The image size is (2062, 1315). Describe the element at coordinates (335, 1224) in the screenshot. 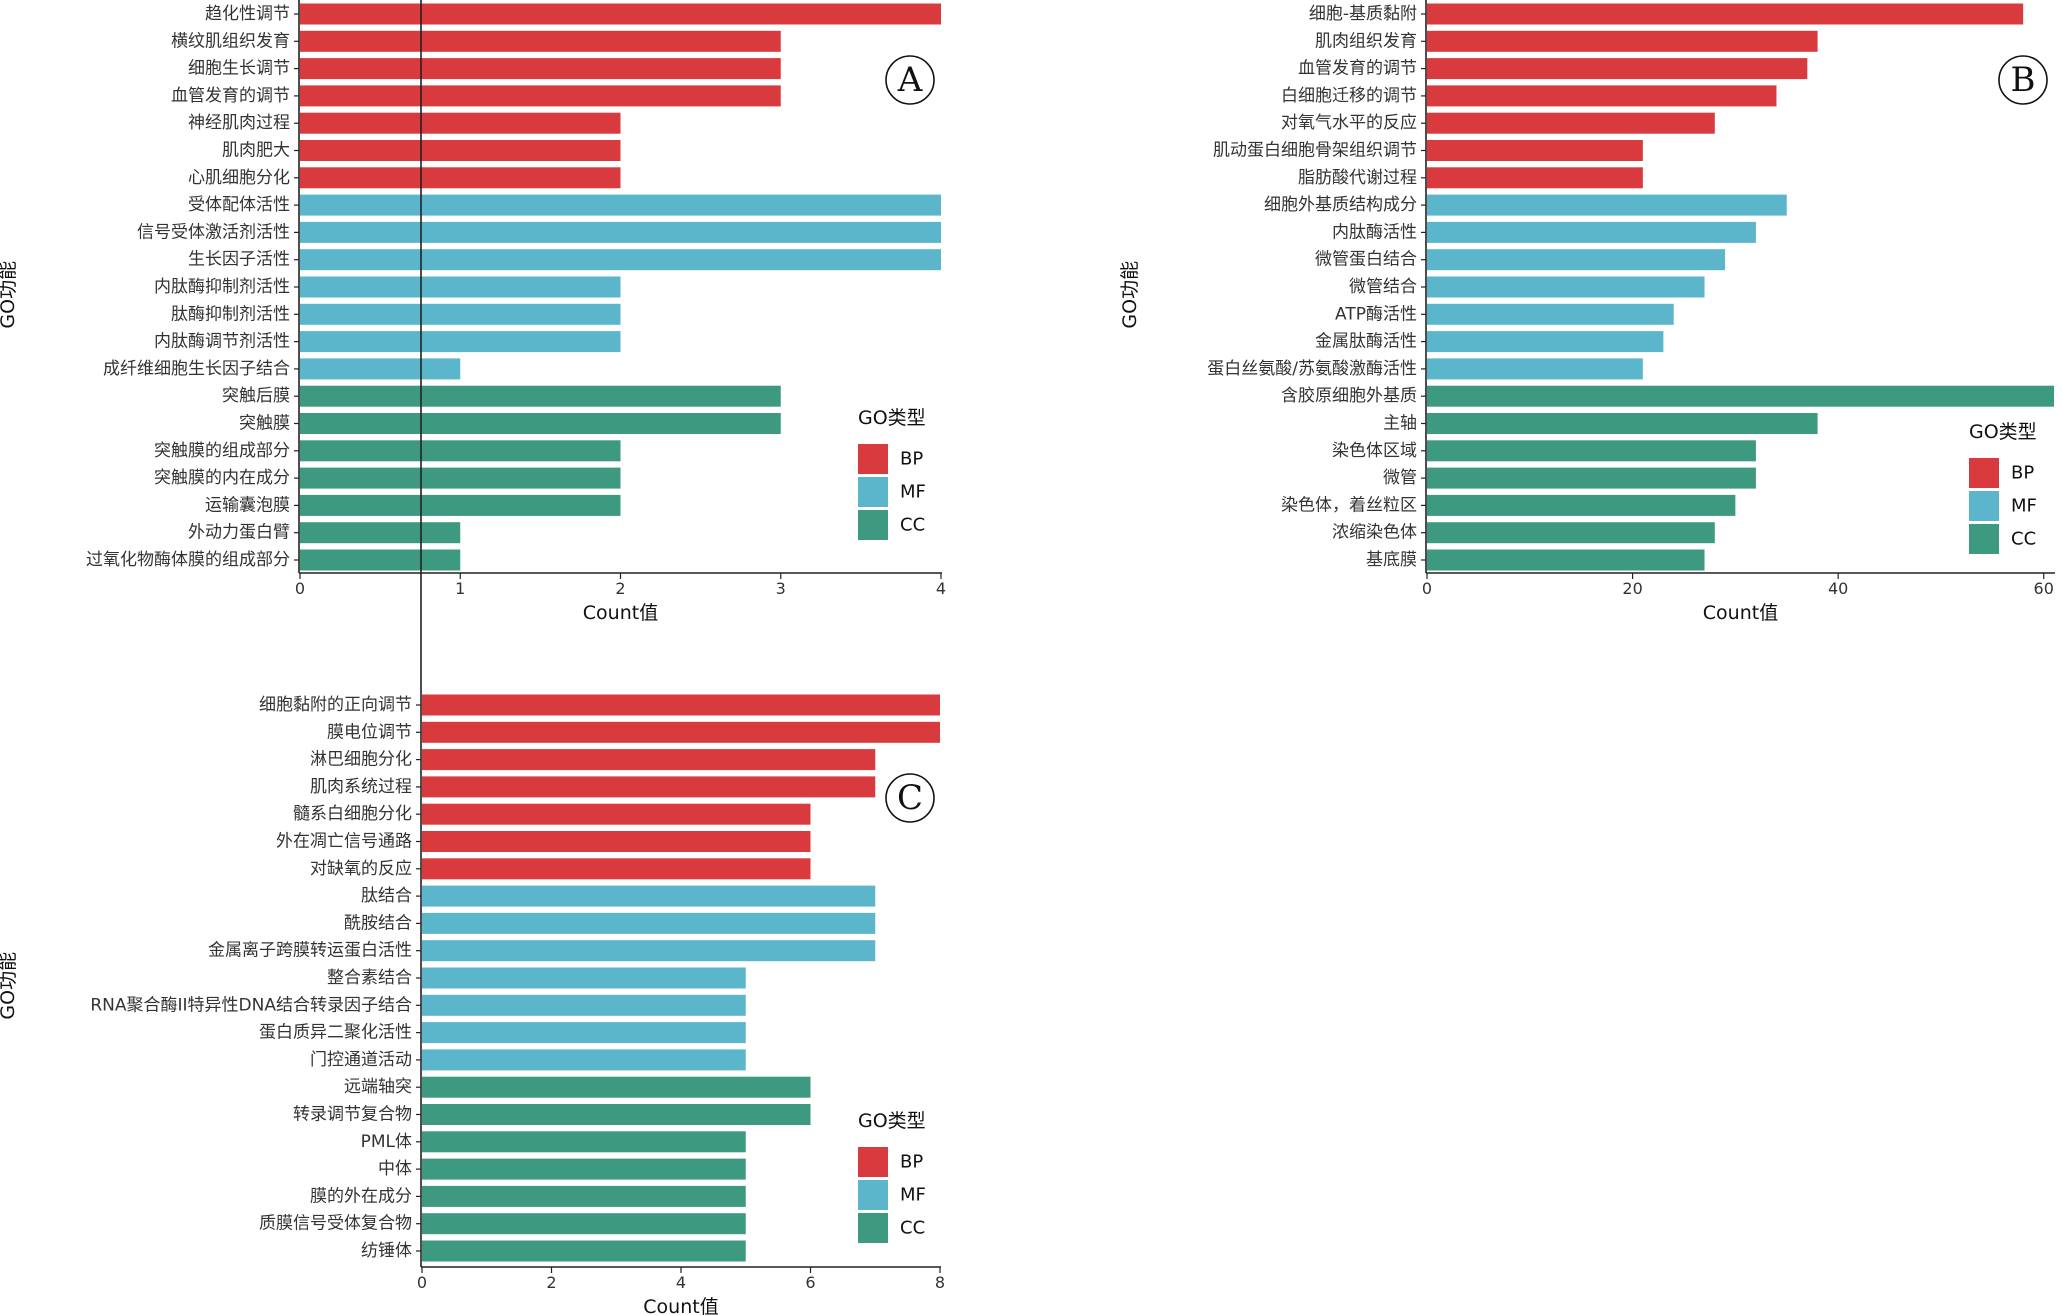

I see `panel-c-category-label: 质膜信号受体复合物` at that location.